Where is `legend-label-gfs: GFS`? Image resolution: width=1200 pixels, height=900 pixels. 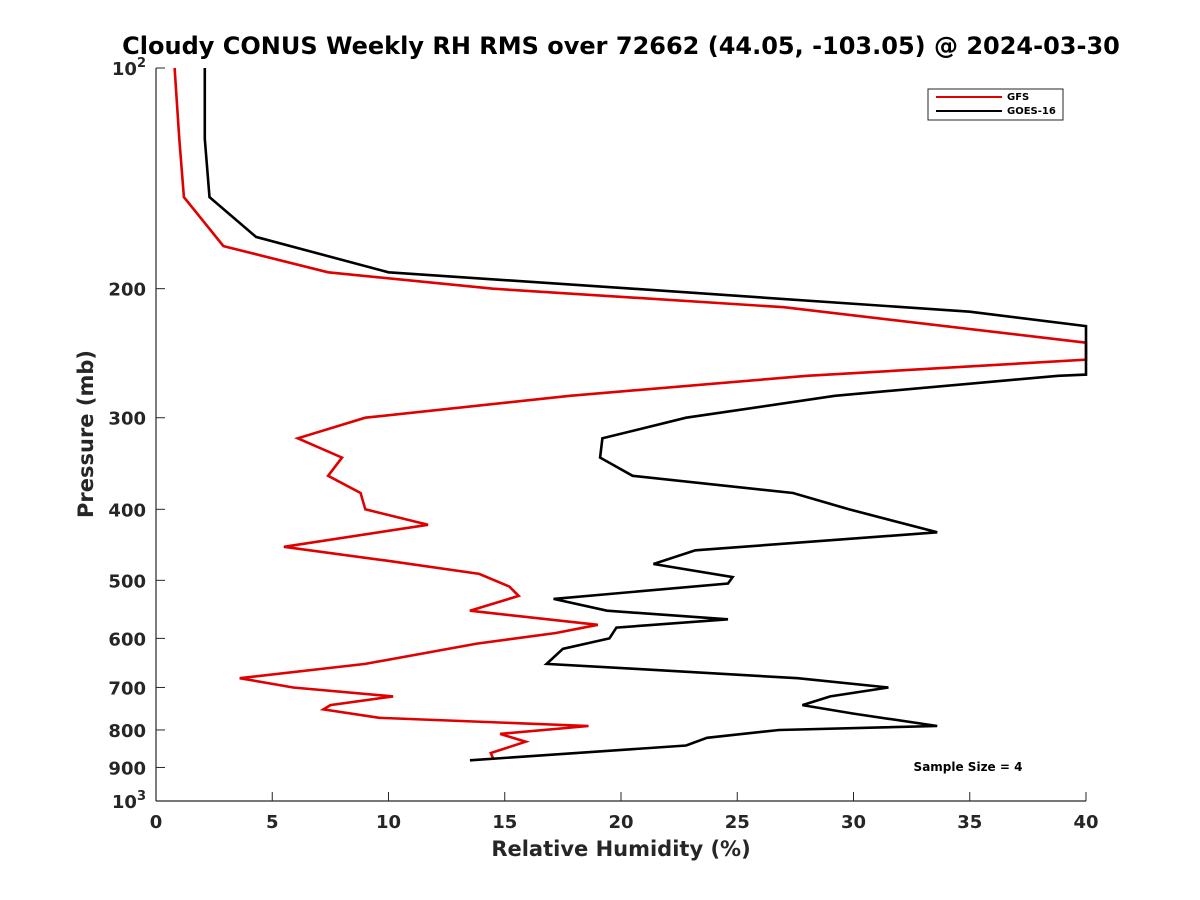
legend-label-gfs: GFS is located at coordinates (1018, 97).